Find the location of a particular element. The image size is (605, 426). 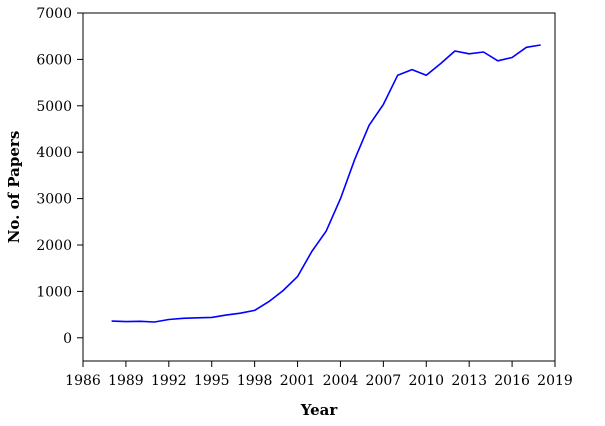

x-tick-label: 1995 is located at coordinates (212, 381).